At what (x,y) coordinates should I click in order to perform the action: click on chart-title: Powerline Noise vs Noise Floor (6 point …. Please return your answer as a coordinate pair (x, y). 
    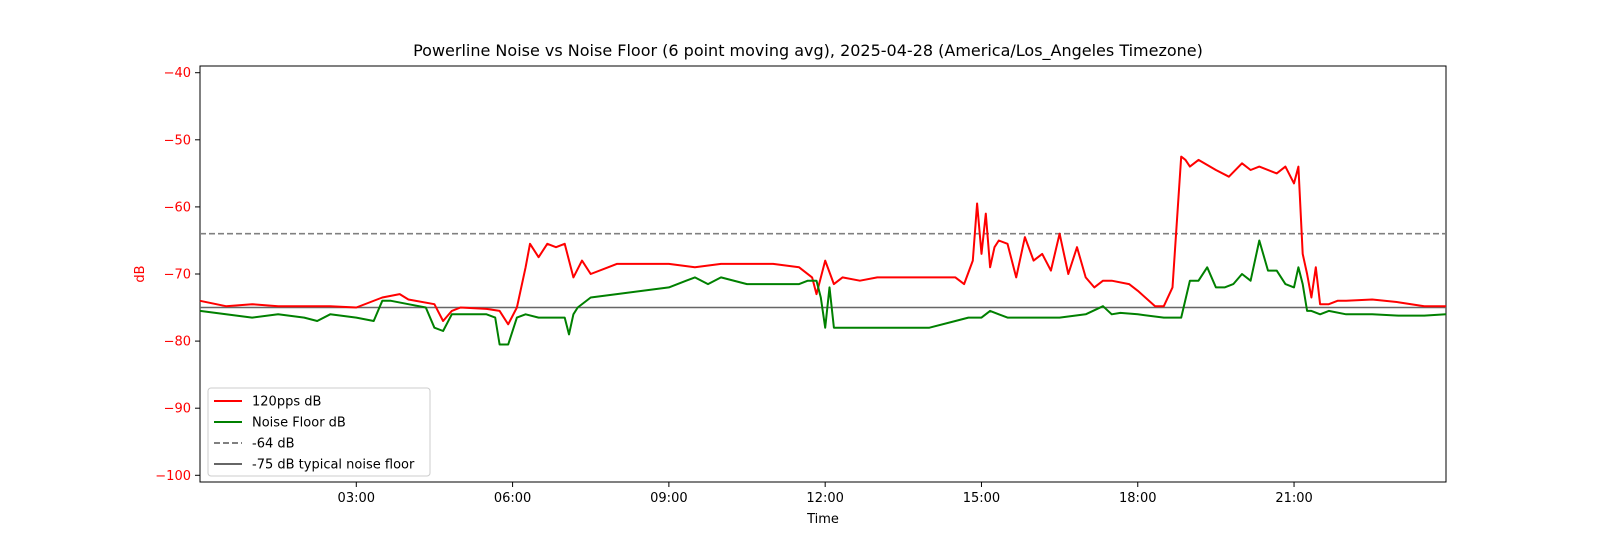
    Looking at the image, I should click on (808, 51).